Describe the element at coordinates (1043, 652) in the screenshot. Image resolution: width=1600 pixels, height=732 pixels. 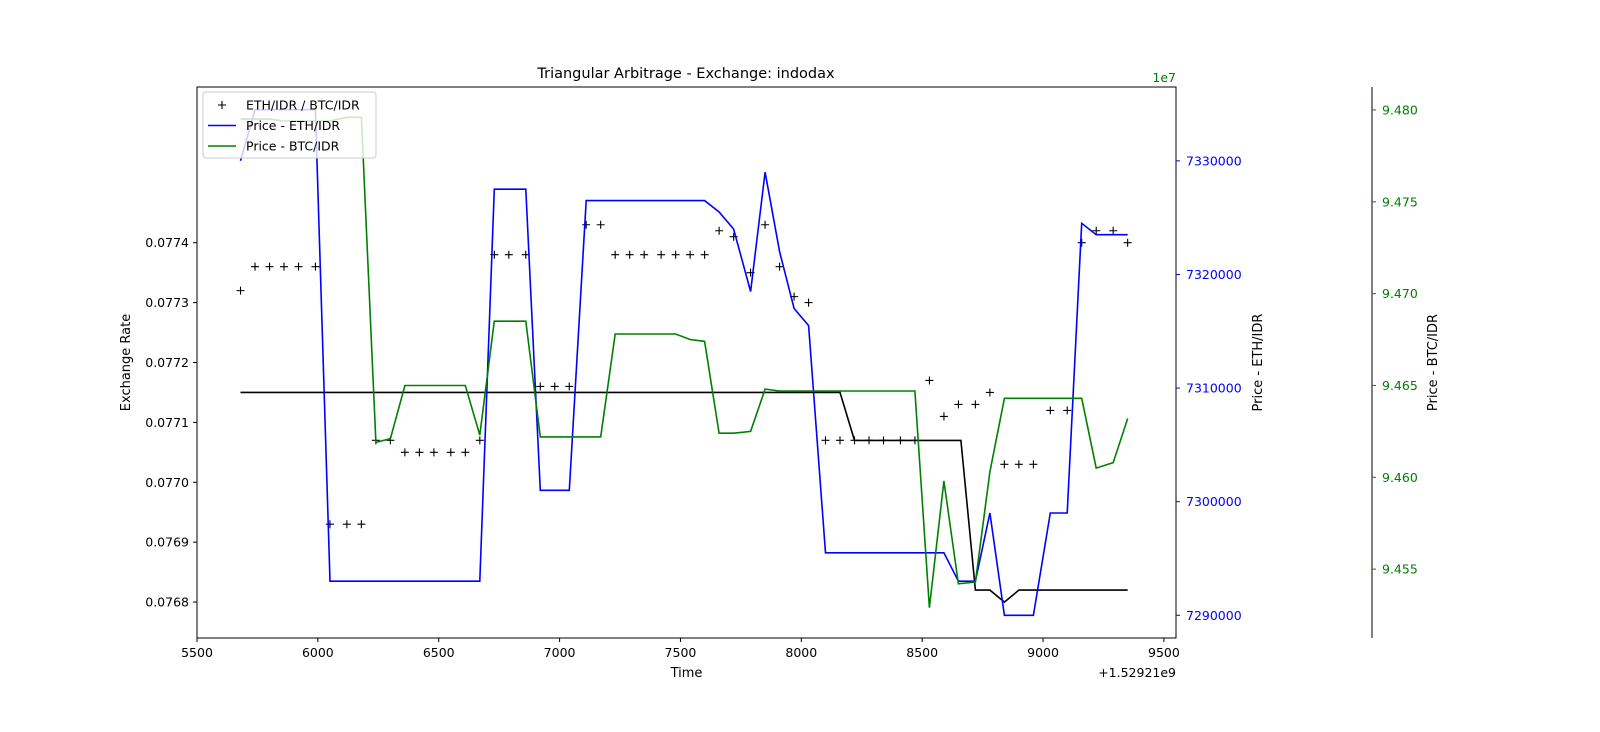
I see `x-tick-label: 9000` at that location.